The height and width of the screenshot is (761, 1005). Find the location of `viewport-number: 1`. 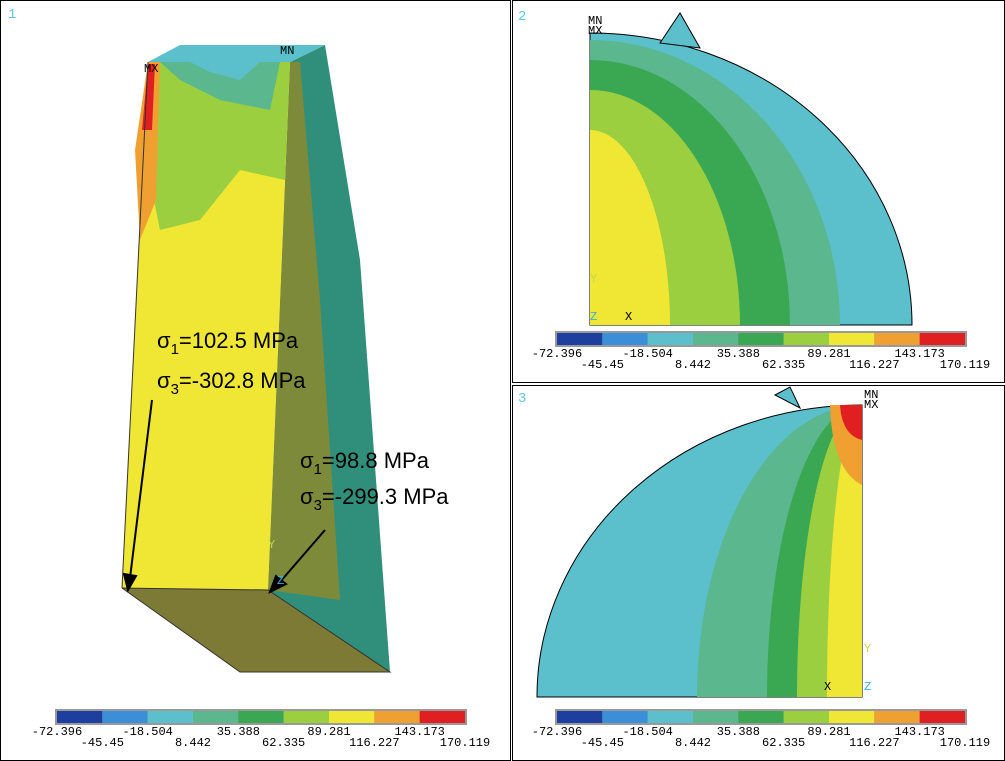

viewport-number: 1 is located at coordinates (12, 15).